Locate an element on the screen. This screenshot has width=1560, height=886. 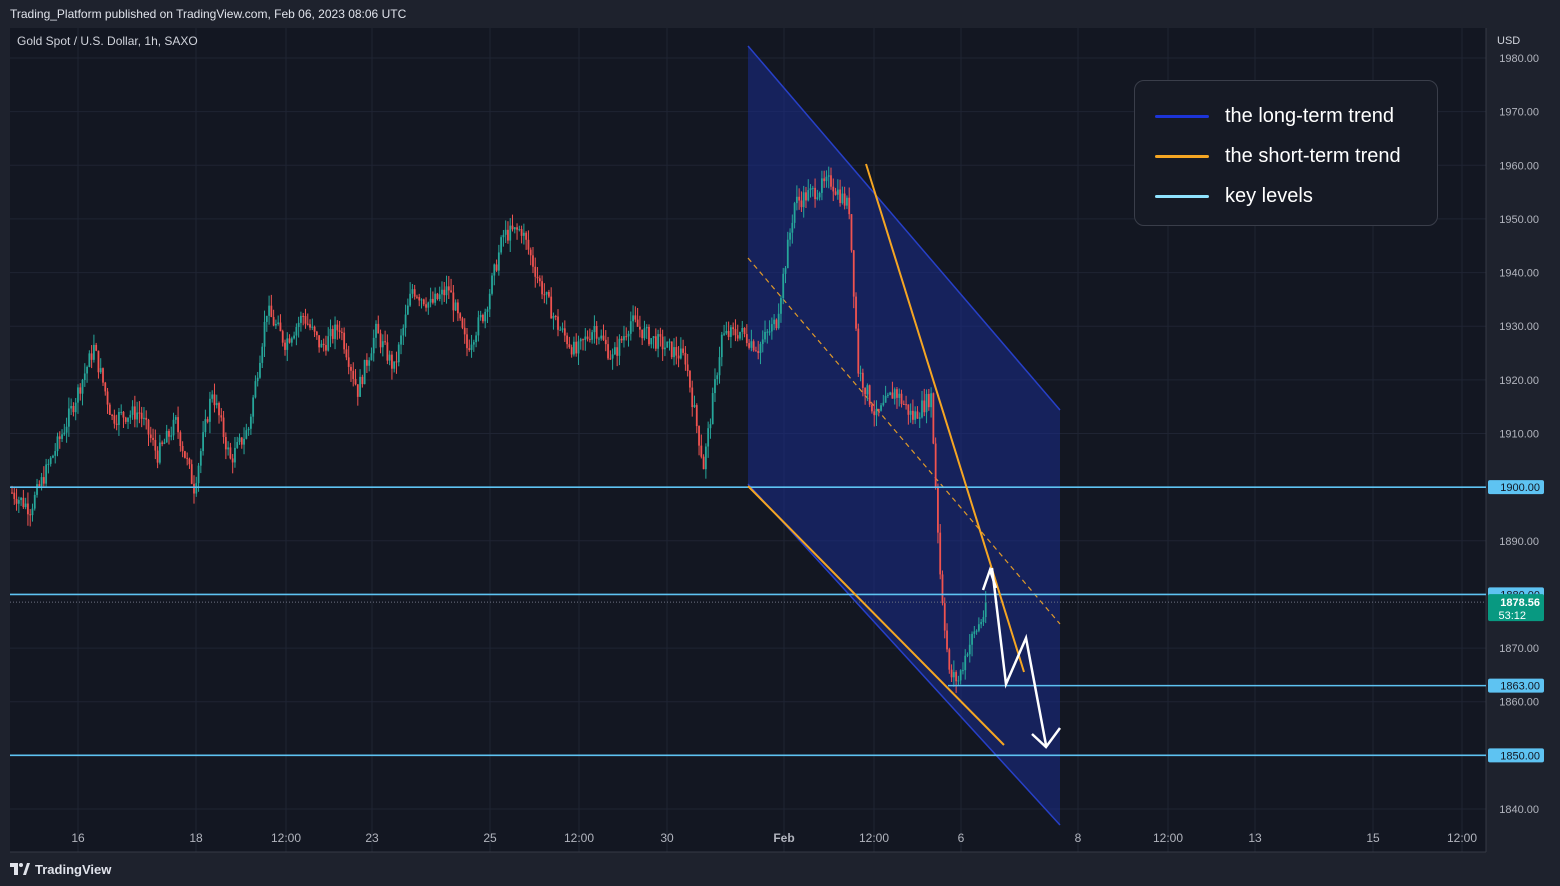
legend-item-key-levels: key levels is located at coordinates (1234, 196).